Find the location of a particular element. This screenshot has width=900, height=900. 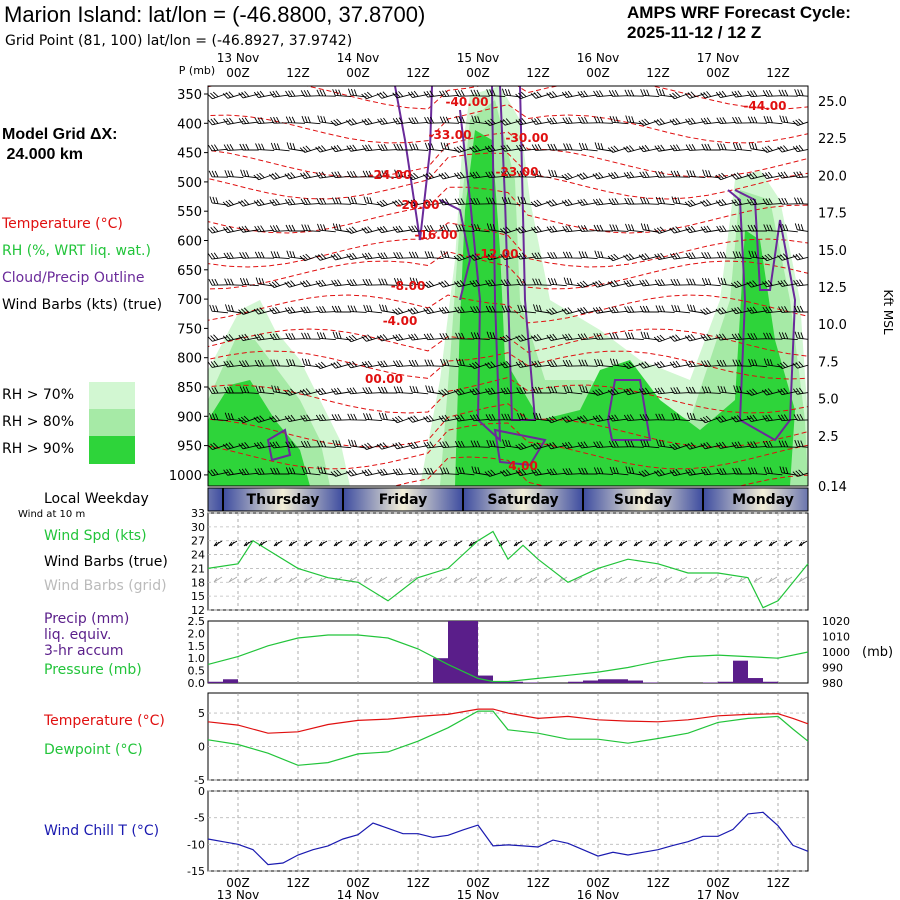

windchill-ytick-label: -15 is located at coordinates (196, 871).